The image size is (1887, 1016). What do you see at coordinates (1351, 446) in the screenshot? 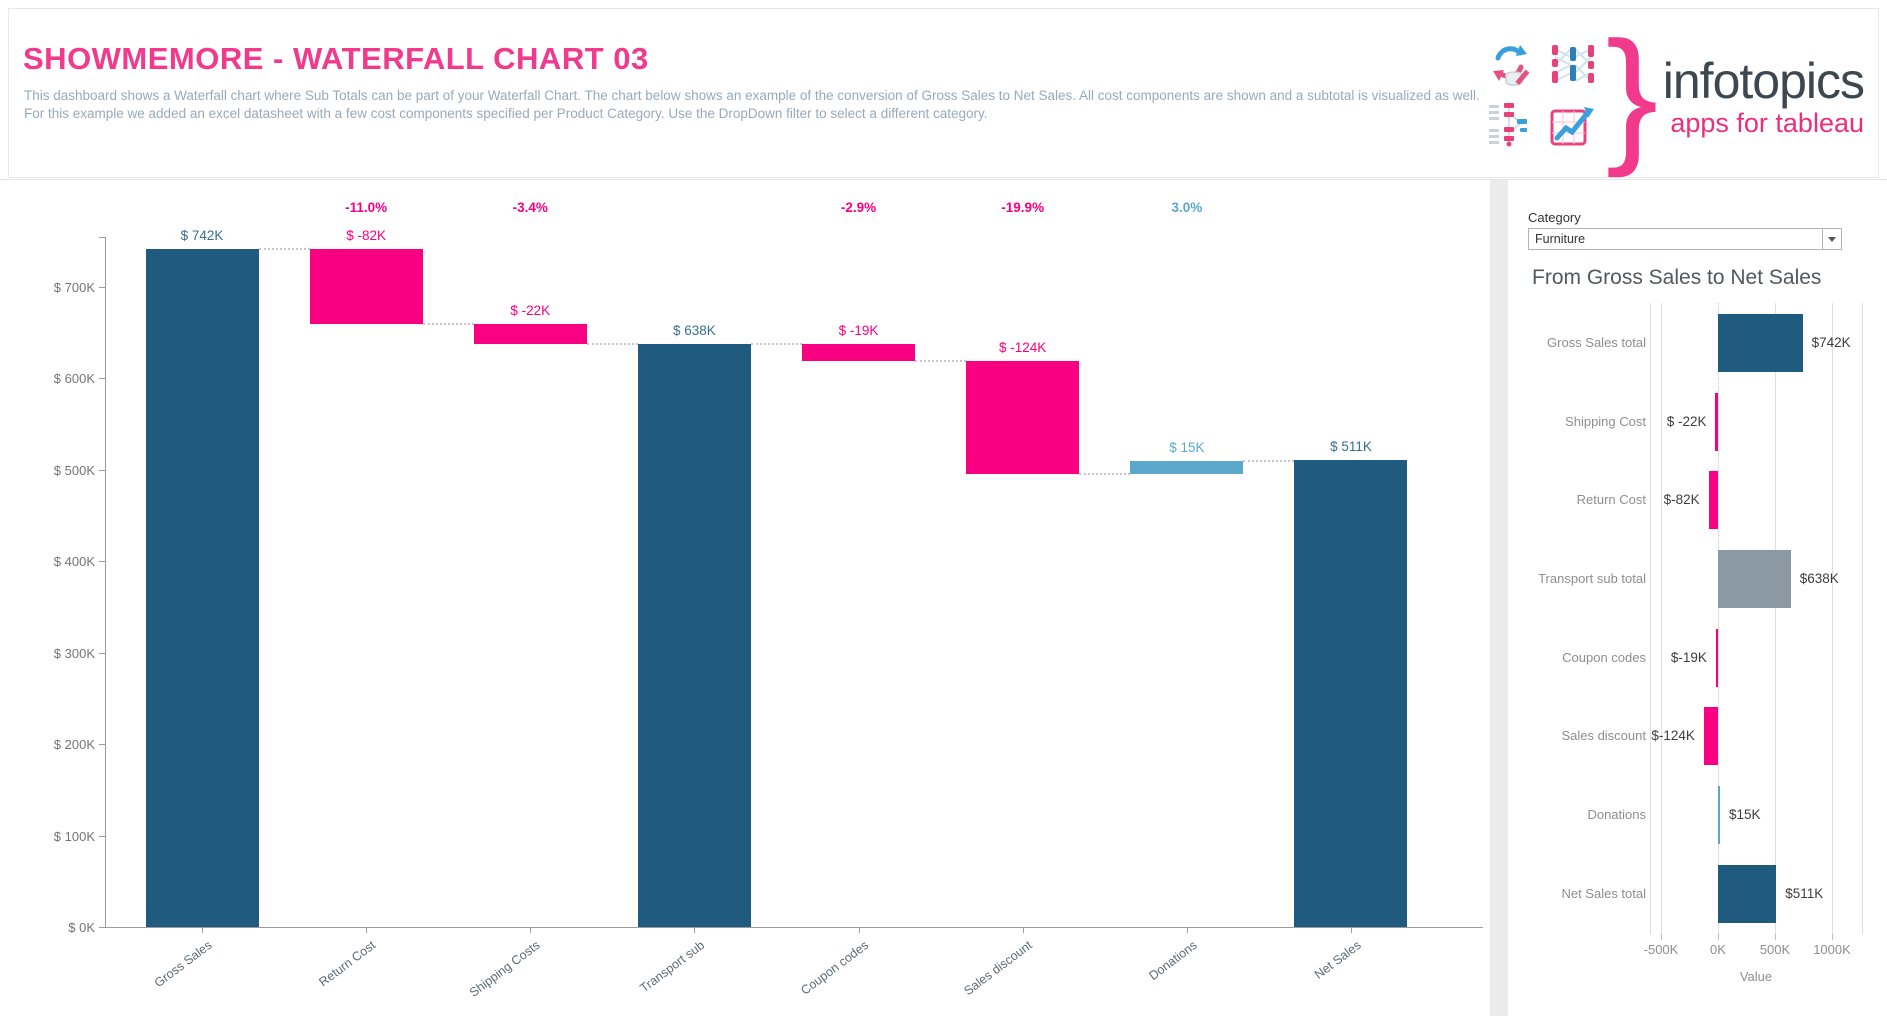
I see `bar-value-label-net-sales: $ 511K` at bounding box center [1351, 446].